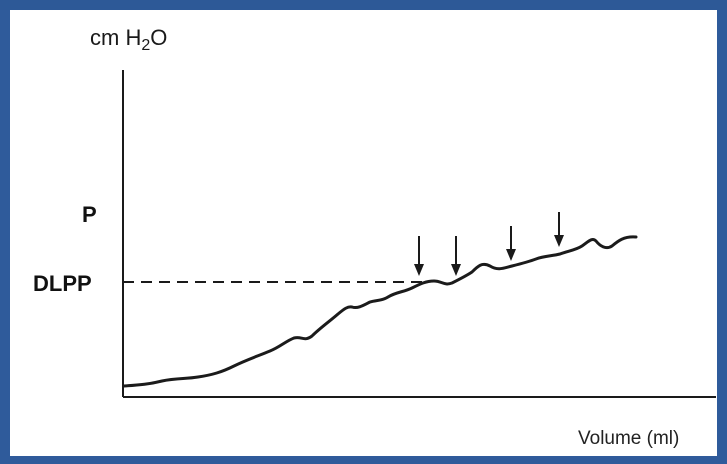  What do you see at coordinates (145, 45) in the screenshot?
I see `y-axis-title-sub: 2` at bounding box center [145, 45].